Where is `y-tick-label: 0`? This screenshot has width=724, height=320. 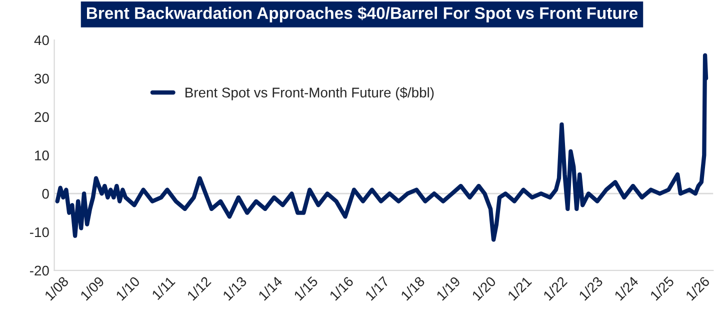
y-tick-label: 0 is located at coordinates (45, 193).